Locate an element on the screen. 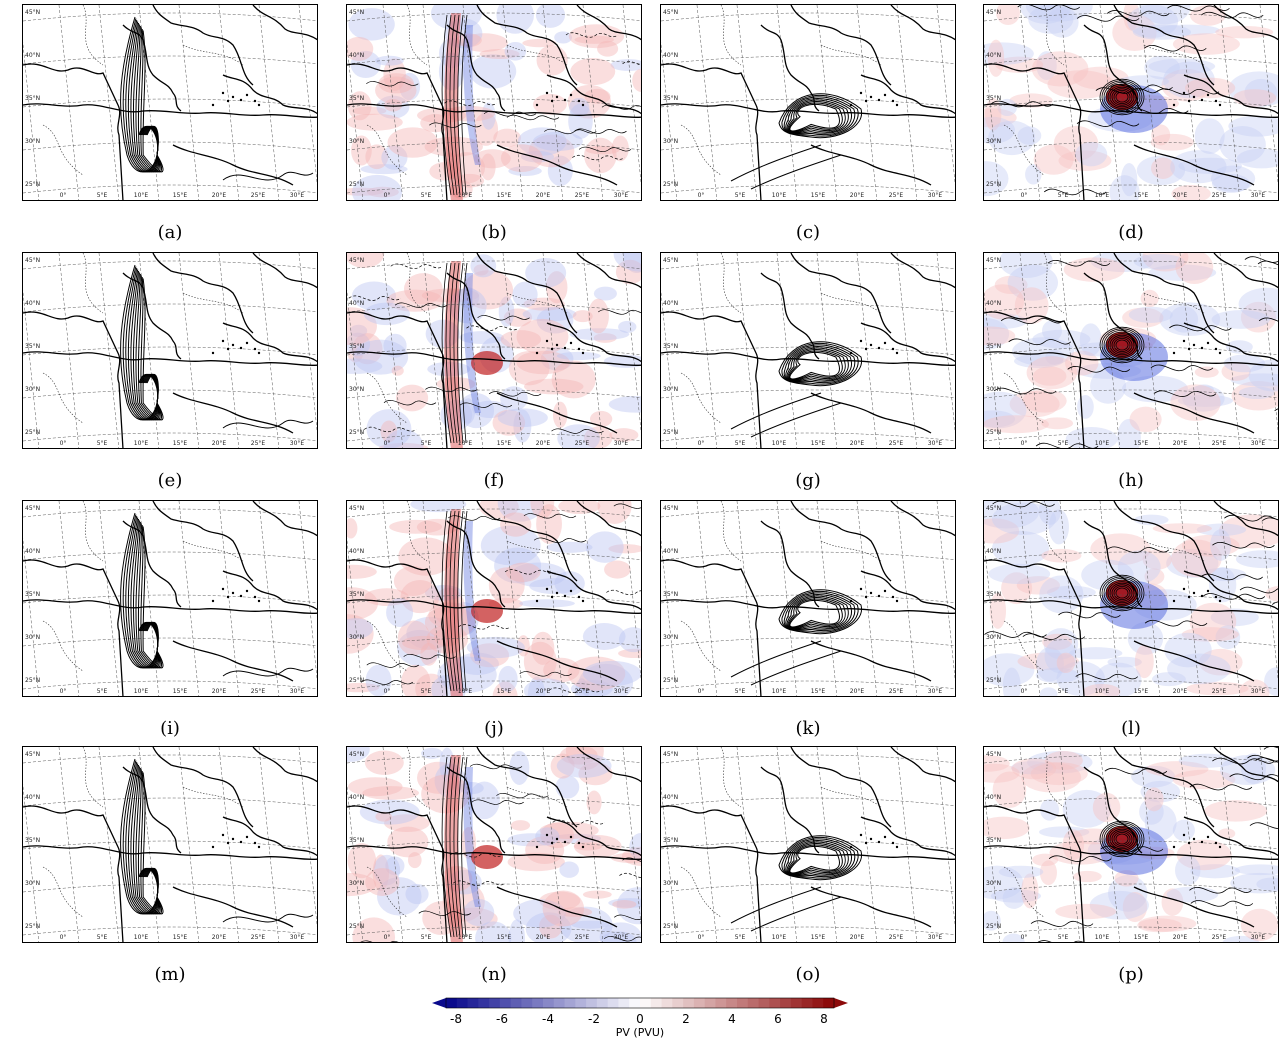  parallel is located at coordinates (170, 437).